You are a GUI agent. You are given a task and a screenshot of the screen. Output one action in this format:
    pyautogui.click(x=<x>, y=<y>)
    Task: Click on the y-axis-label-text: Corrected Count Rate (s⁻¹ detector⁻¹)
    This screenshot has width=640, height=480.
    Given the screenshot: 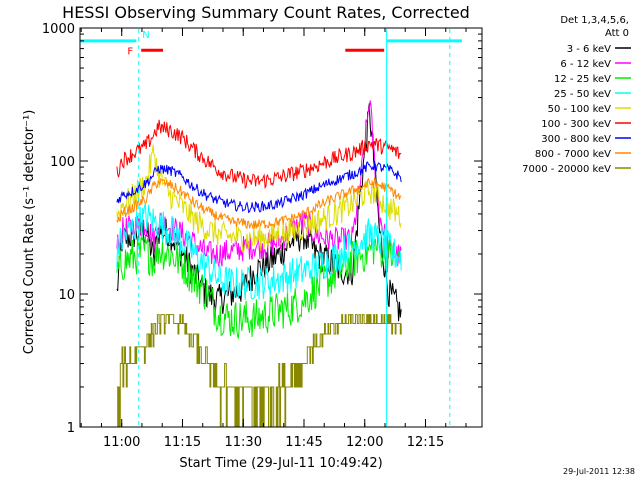 What is the action you would take?
    pyautogui.click(x=29, y=232)
    